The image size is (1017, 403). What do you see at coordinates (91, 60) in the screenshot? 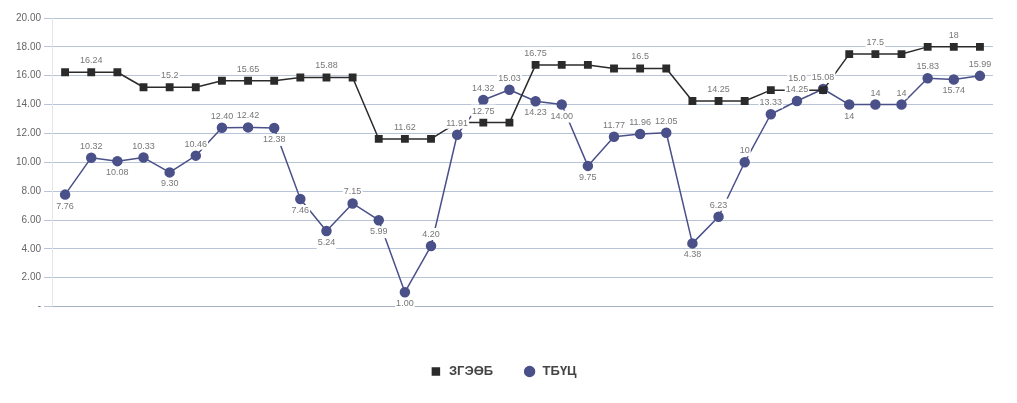
I see `data-label: 16.24` at bounding box center [91, 60].